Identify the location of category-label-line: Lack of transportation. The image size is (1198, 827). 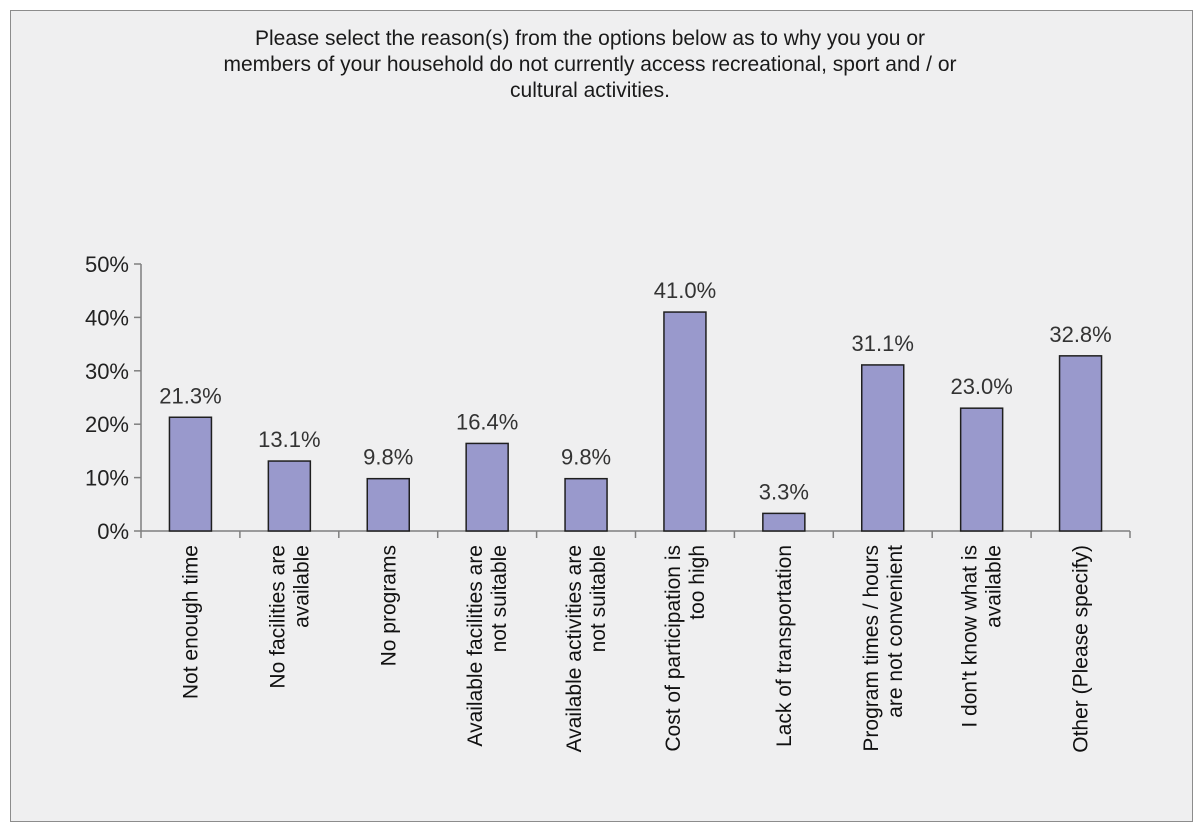
(784, 646).